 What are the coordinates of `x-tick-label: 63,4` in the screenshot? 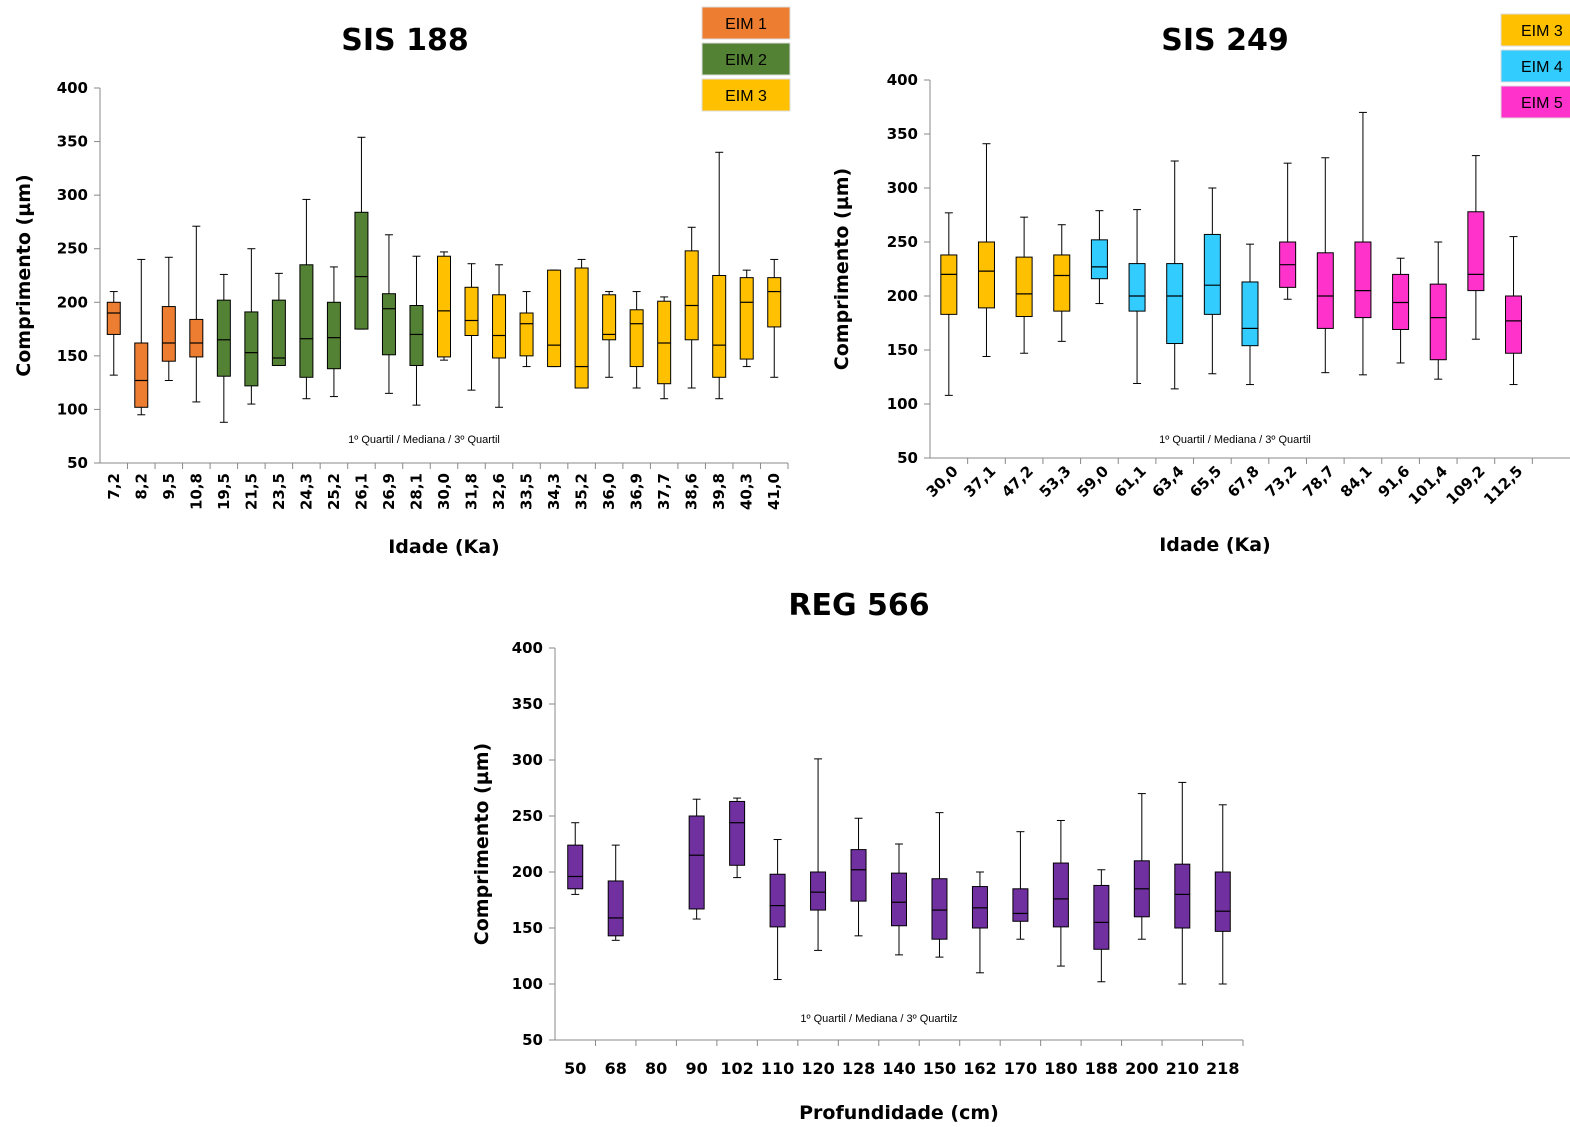 It's located at (1168, 481).